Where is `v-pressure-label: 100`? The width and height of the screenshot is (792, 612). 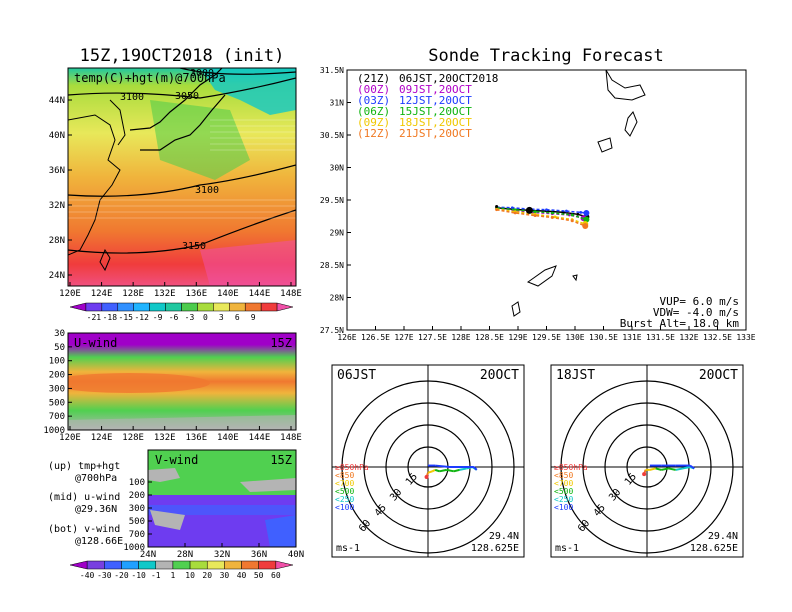
v-pressure-label: 100 is located at coordinates (137, 483).